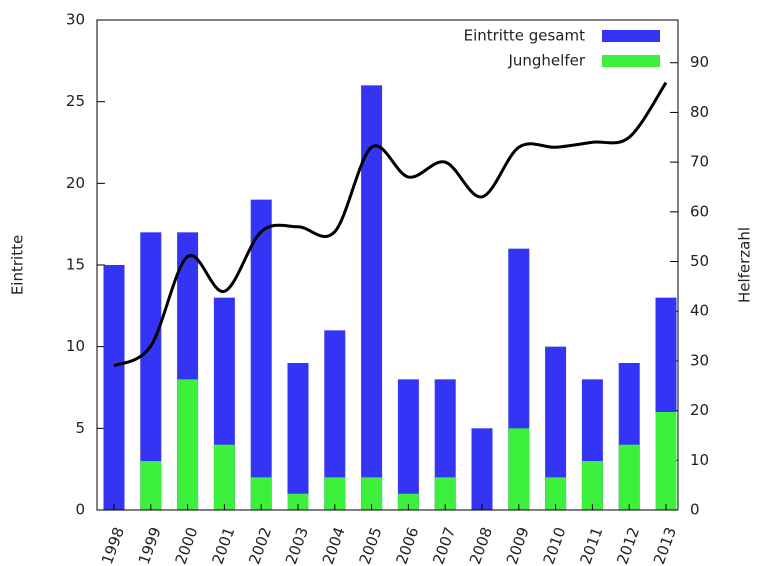 Image resolution: width=763 pixels, height=566 pixels. I want to click on x-tick-label: 1998, so click(113, 545).